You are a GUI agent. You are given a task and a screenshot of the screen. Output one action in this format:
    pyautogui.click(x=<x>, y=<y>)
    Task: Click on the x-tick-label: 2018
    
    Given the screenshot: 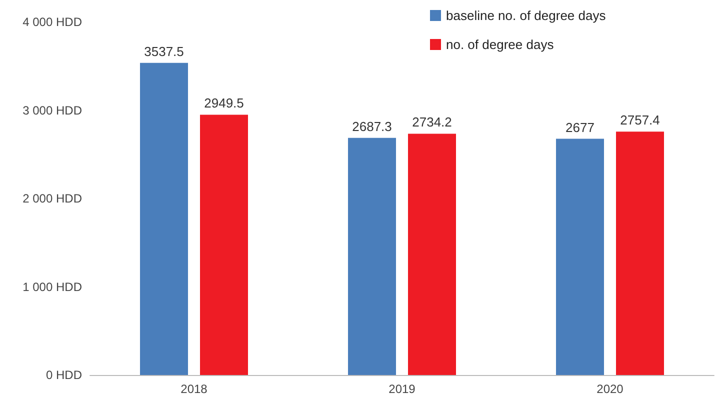 What is the action you would take?
    pyautogui.click(x=194, y=389)
    